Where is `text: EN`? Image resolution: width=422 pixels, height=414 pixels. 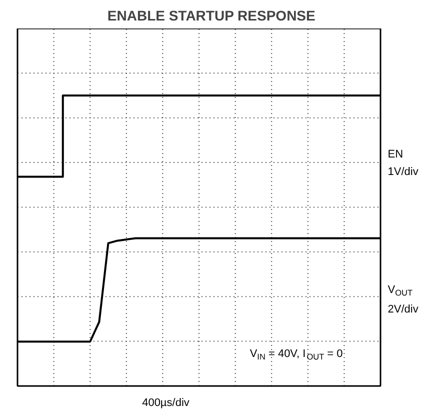 text: EN is located at coordinates (396, 154).